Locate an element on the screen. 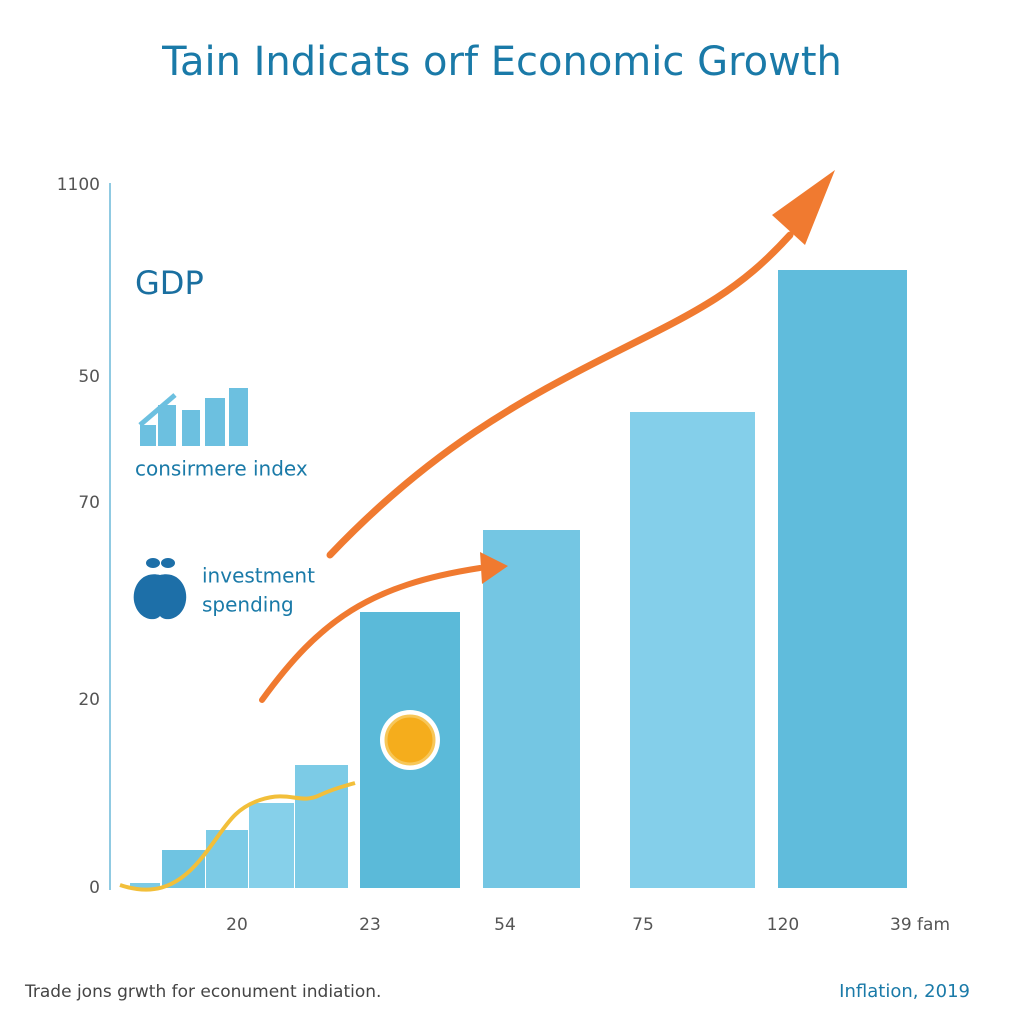  title: Tain Indicats orf Economic Growth is located at coordinates (501, 62).